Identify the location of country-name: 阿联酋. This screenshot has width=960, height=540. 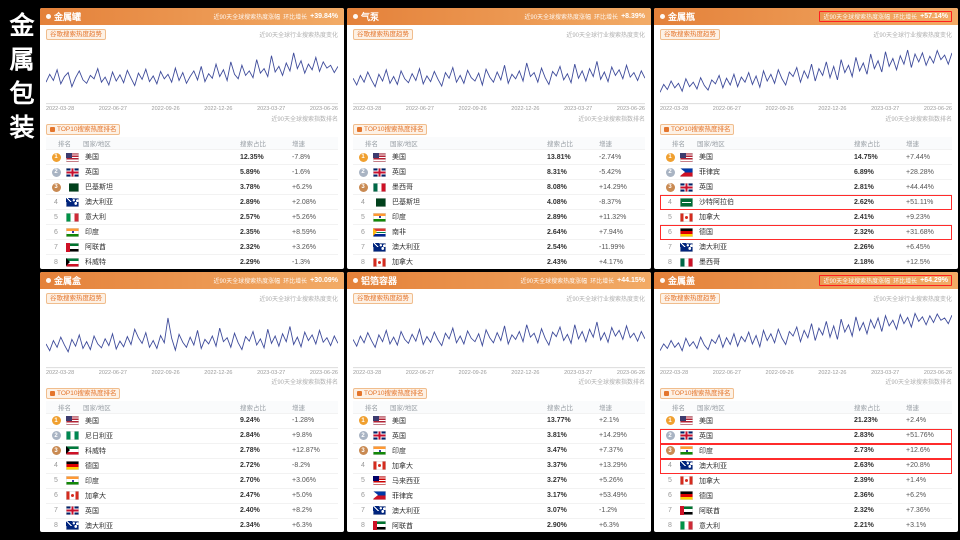
(95, 247).